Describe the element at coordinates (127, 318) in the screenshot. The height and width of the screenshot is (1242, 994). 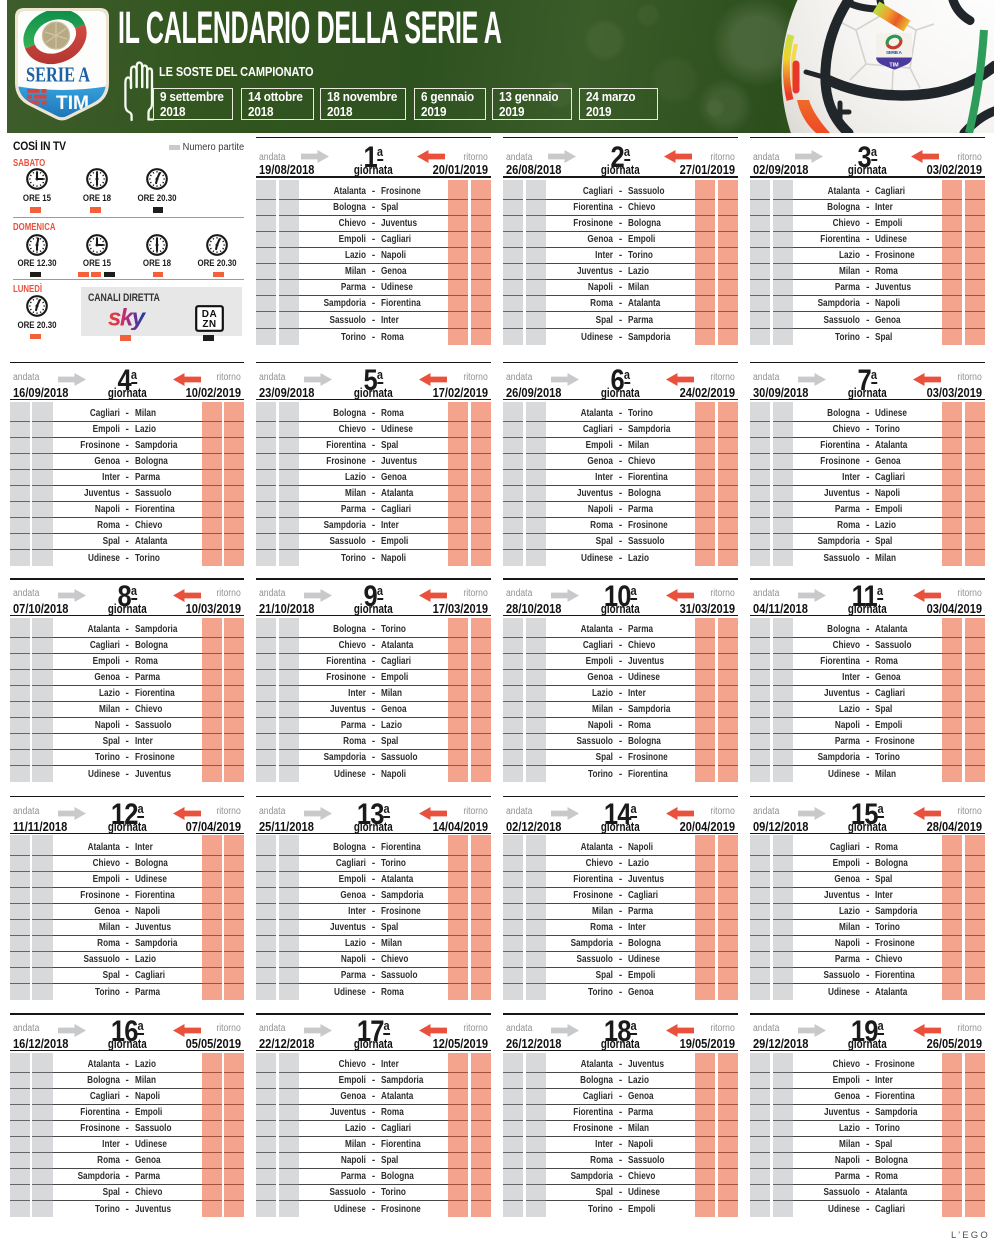
I see `svg-text: sky` at that location.